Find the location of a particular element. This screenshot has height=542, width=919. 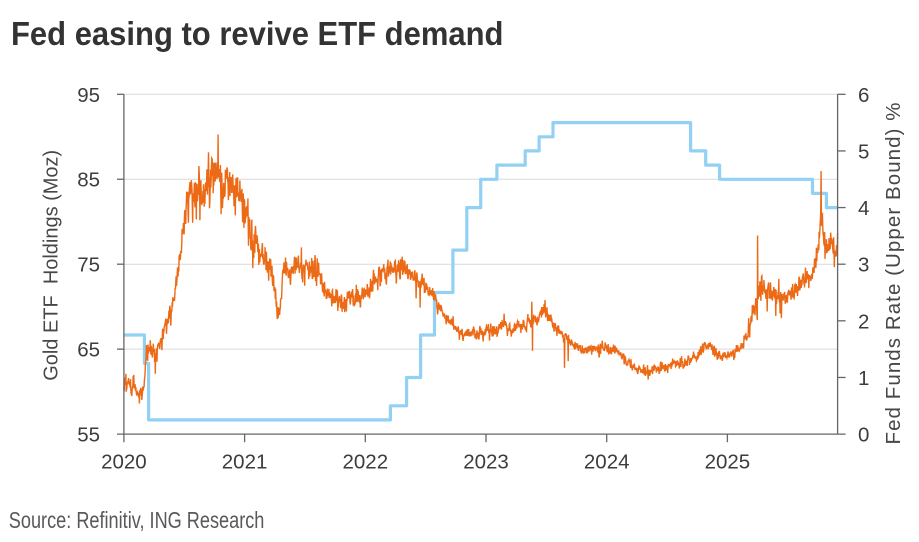

svg-text: 75 is located at coordinates (88, 265).